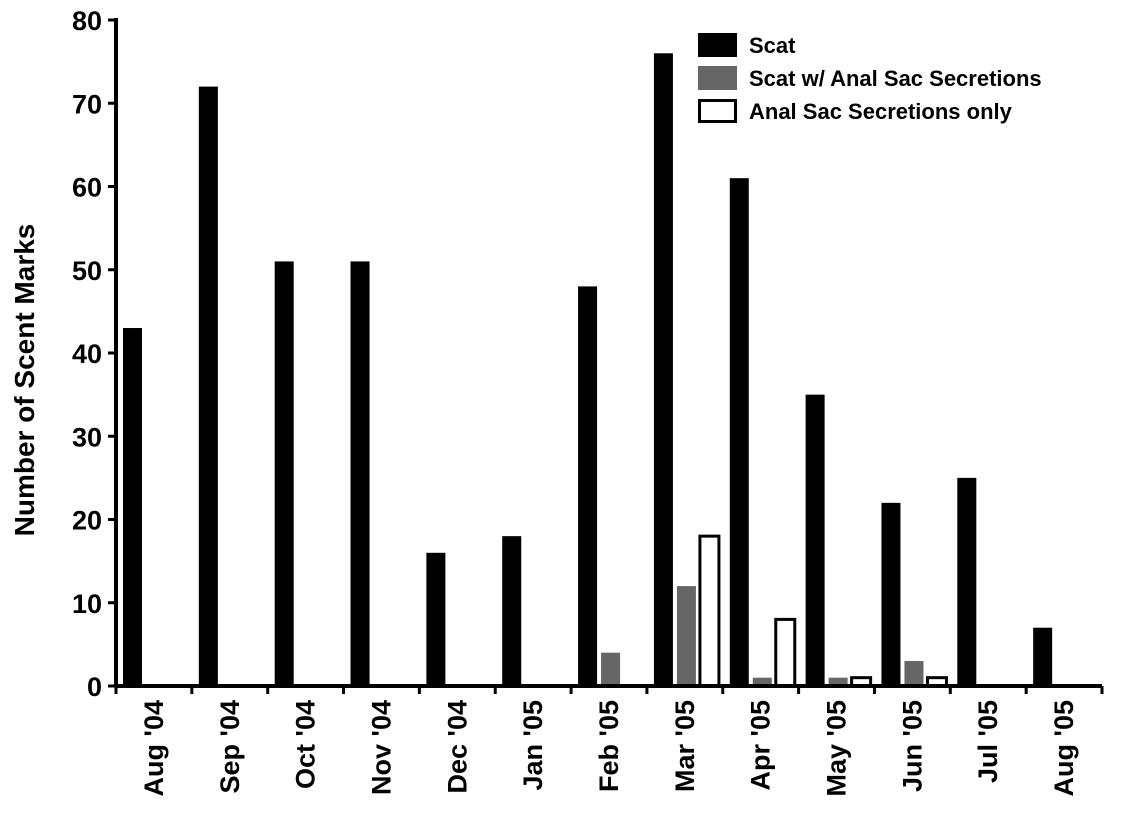 The height and width of the screenshot is (837, 1122). What do you see at coordinates (761, 745) in the screenshot?
I see `x-tick-label-8: Apr '05` at bounding box center [761, 745].